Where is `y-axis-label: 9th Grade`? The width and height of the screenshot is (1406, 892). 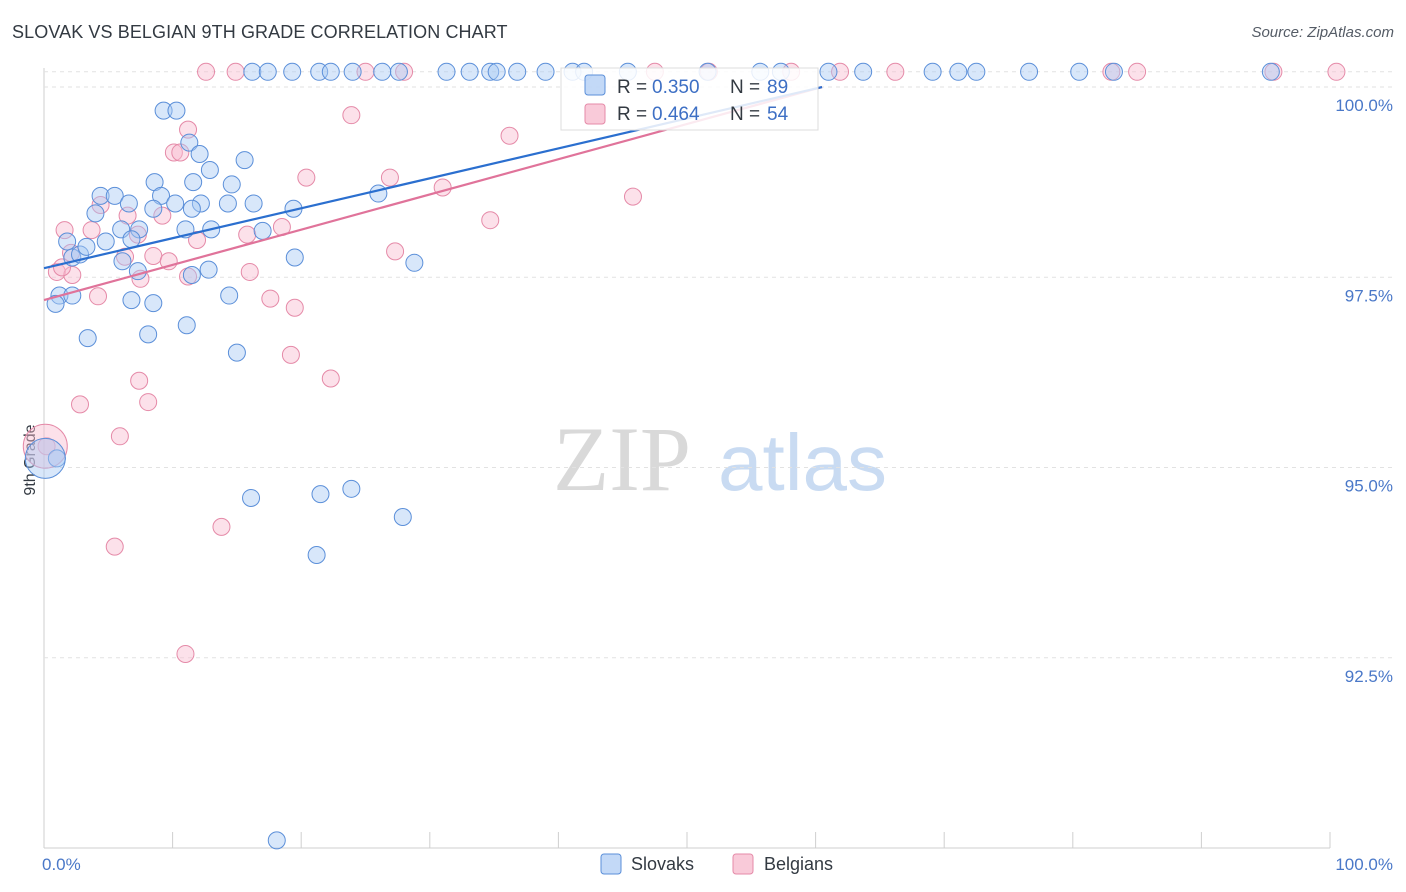 y-axis-label: 9th Grade is located at coordinates (30, 459).